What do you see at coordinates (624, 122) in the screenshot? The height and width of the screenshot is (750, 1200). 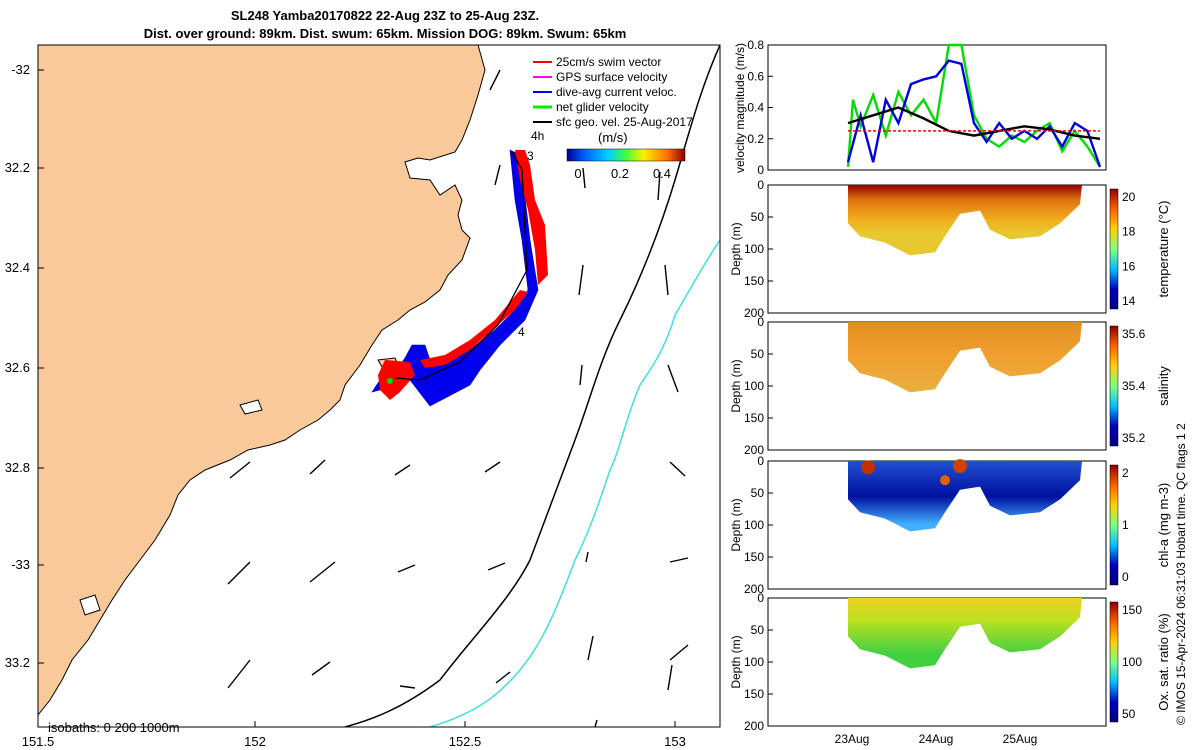 I see `legend-label: sfc geo. vel. 25-Aug-2017` at bounding box center [624, 122].